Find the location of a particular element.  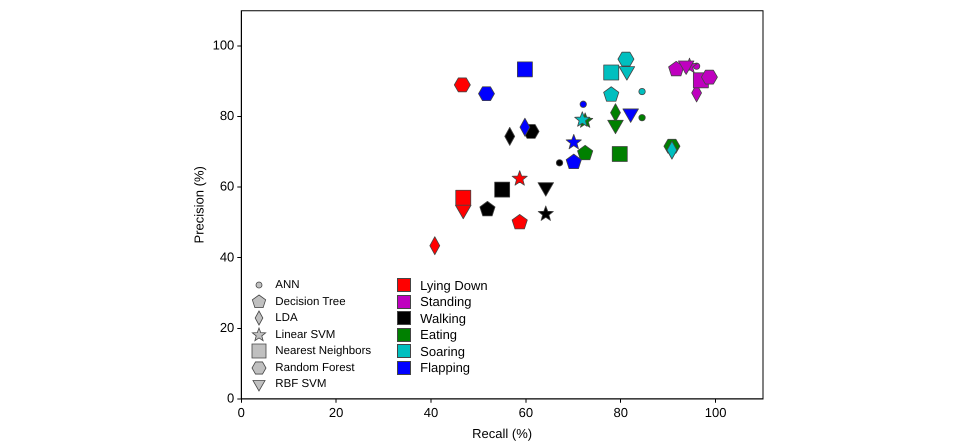

y-tick-label: 0 is located at coordinates (230, 398).